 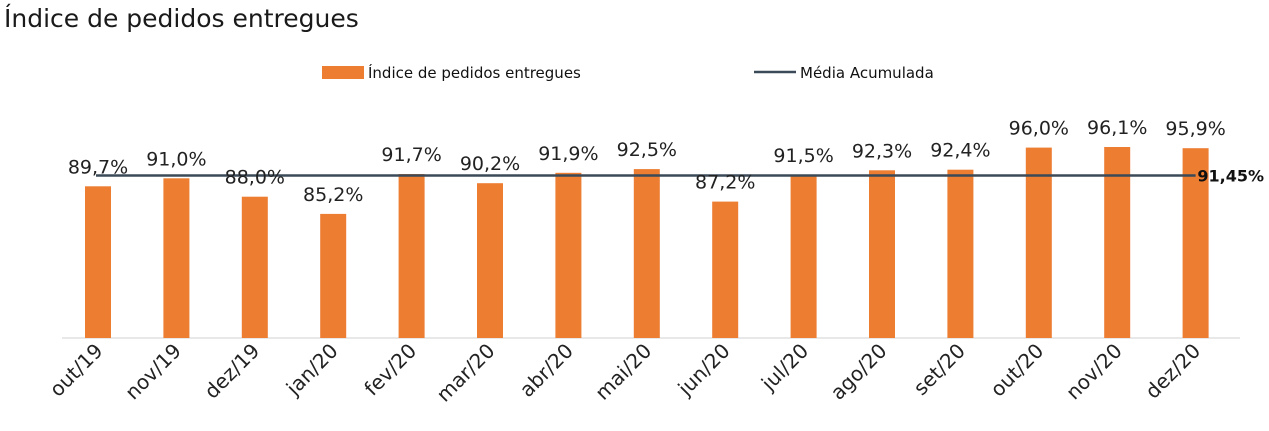 I want to click on x-tick-nov/20: nov/20, so click(x=1094, y=372).